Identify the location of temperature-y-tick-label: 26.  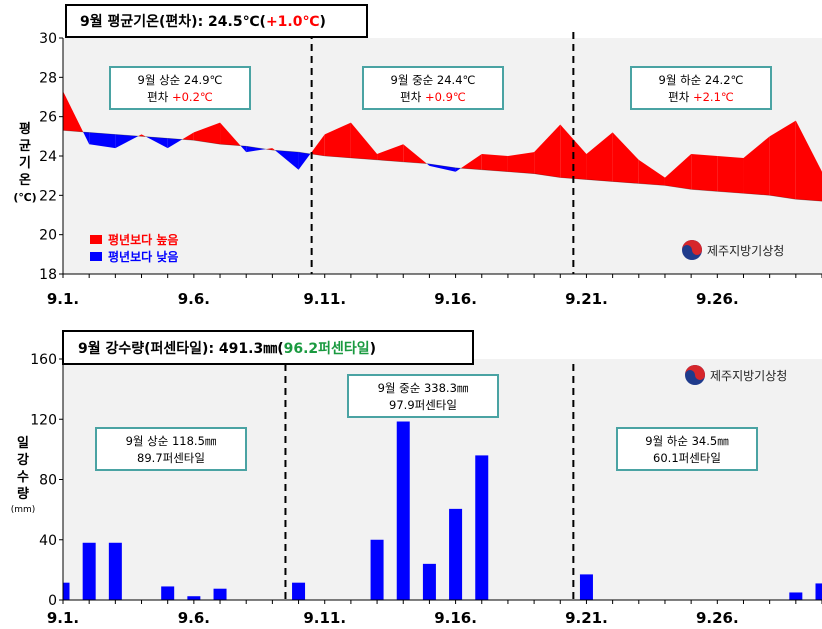
(48, 118).